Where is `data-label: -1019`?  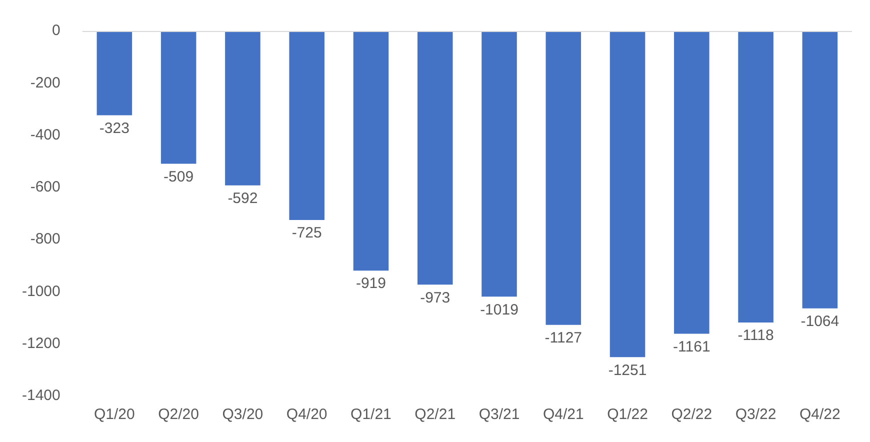
data-label: -1019 is located at coordinates (499, 309).